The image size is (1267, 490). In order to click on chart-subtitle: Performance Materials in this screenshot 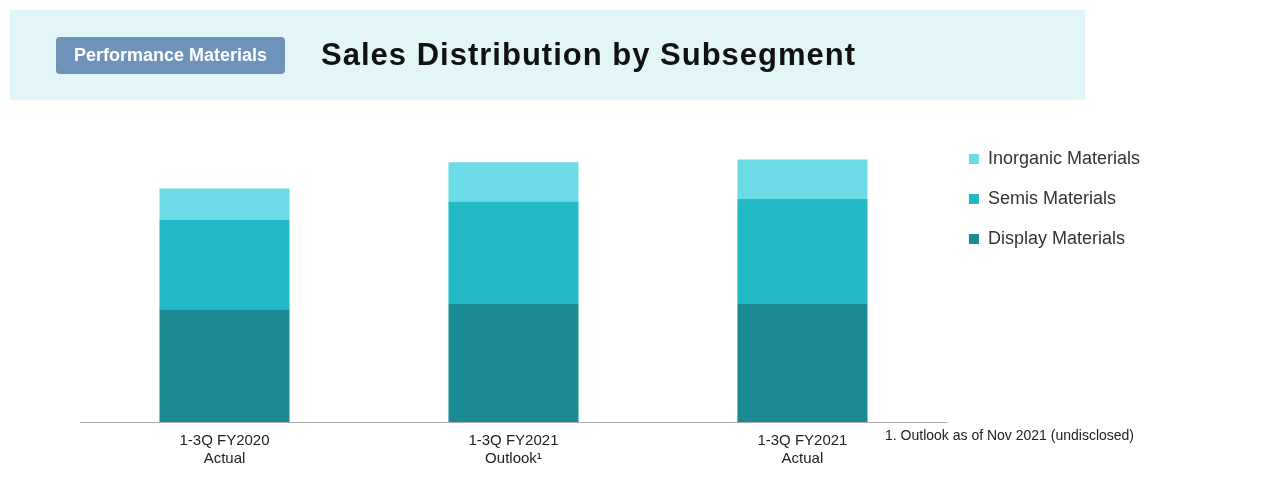, I will do `click(171, 55)`.